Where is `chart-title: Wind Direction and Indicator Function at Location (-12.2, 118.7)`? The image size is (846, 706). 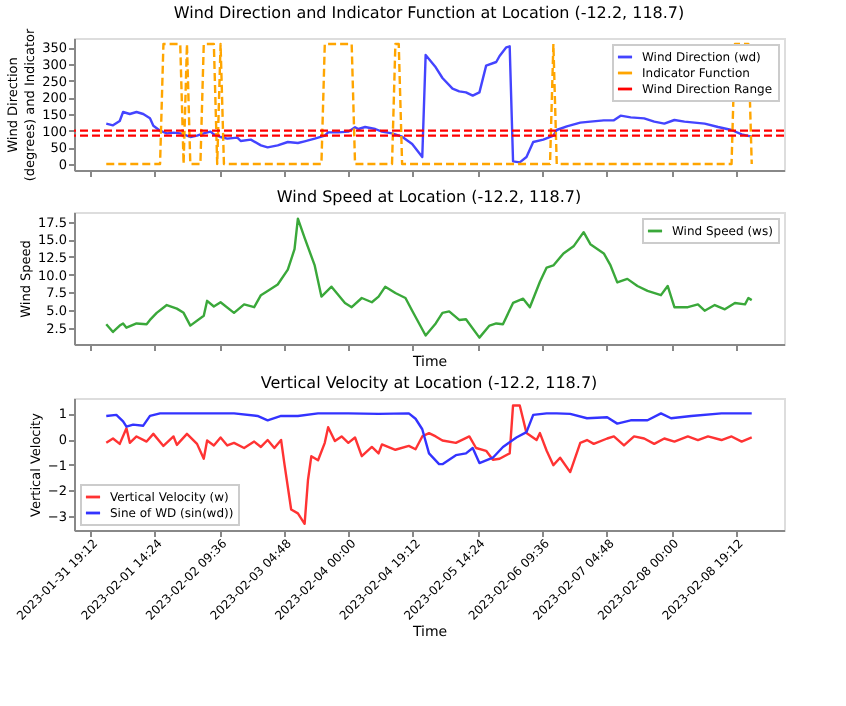 chart-title: Wind Direction and Indicator Function at Location (-12.2, 118.7) is located at coordinates (429, 12).